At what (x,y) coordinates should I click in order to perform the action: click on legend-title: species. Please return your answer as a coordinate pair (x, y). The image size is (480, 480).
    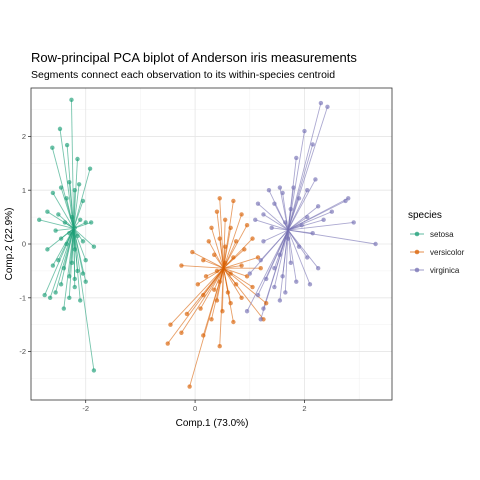
    Looking at the image, I should click on (425, 215).